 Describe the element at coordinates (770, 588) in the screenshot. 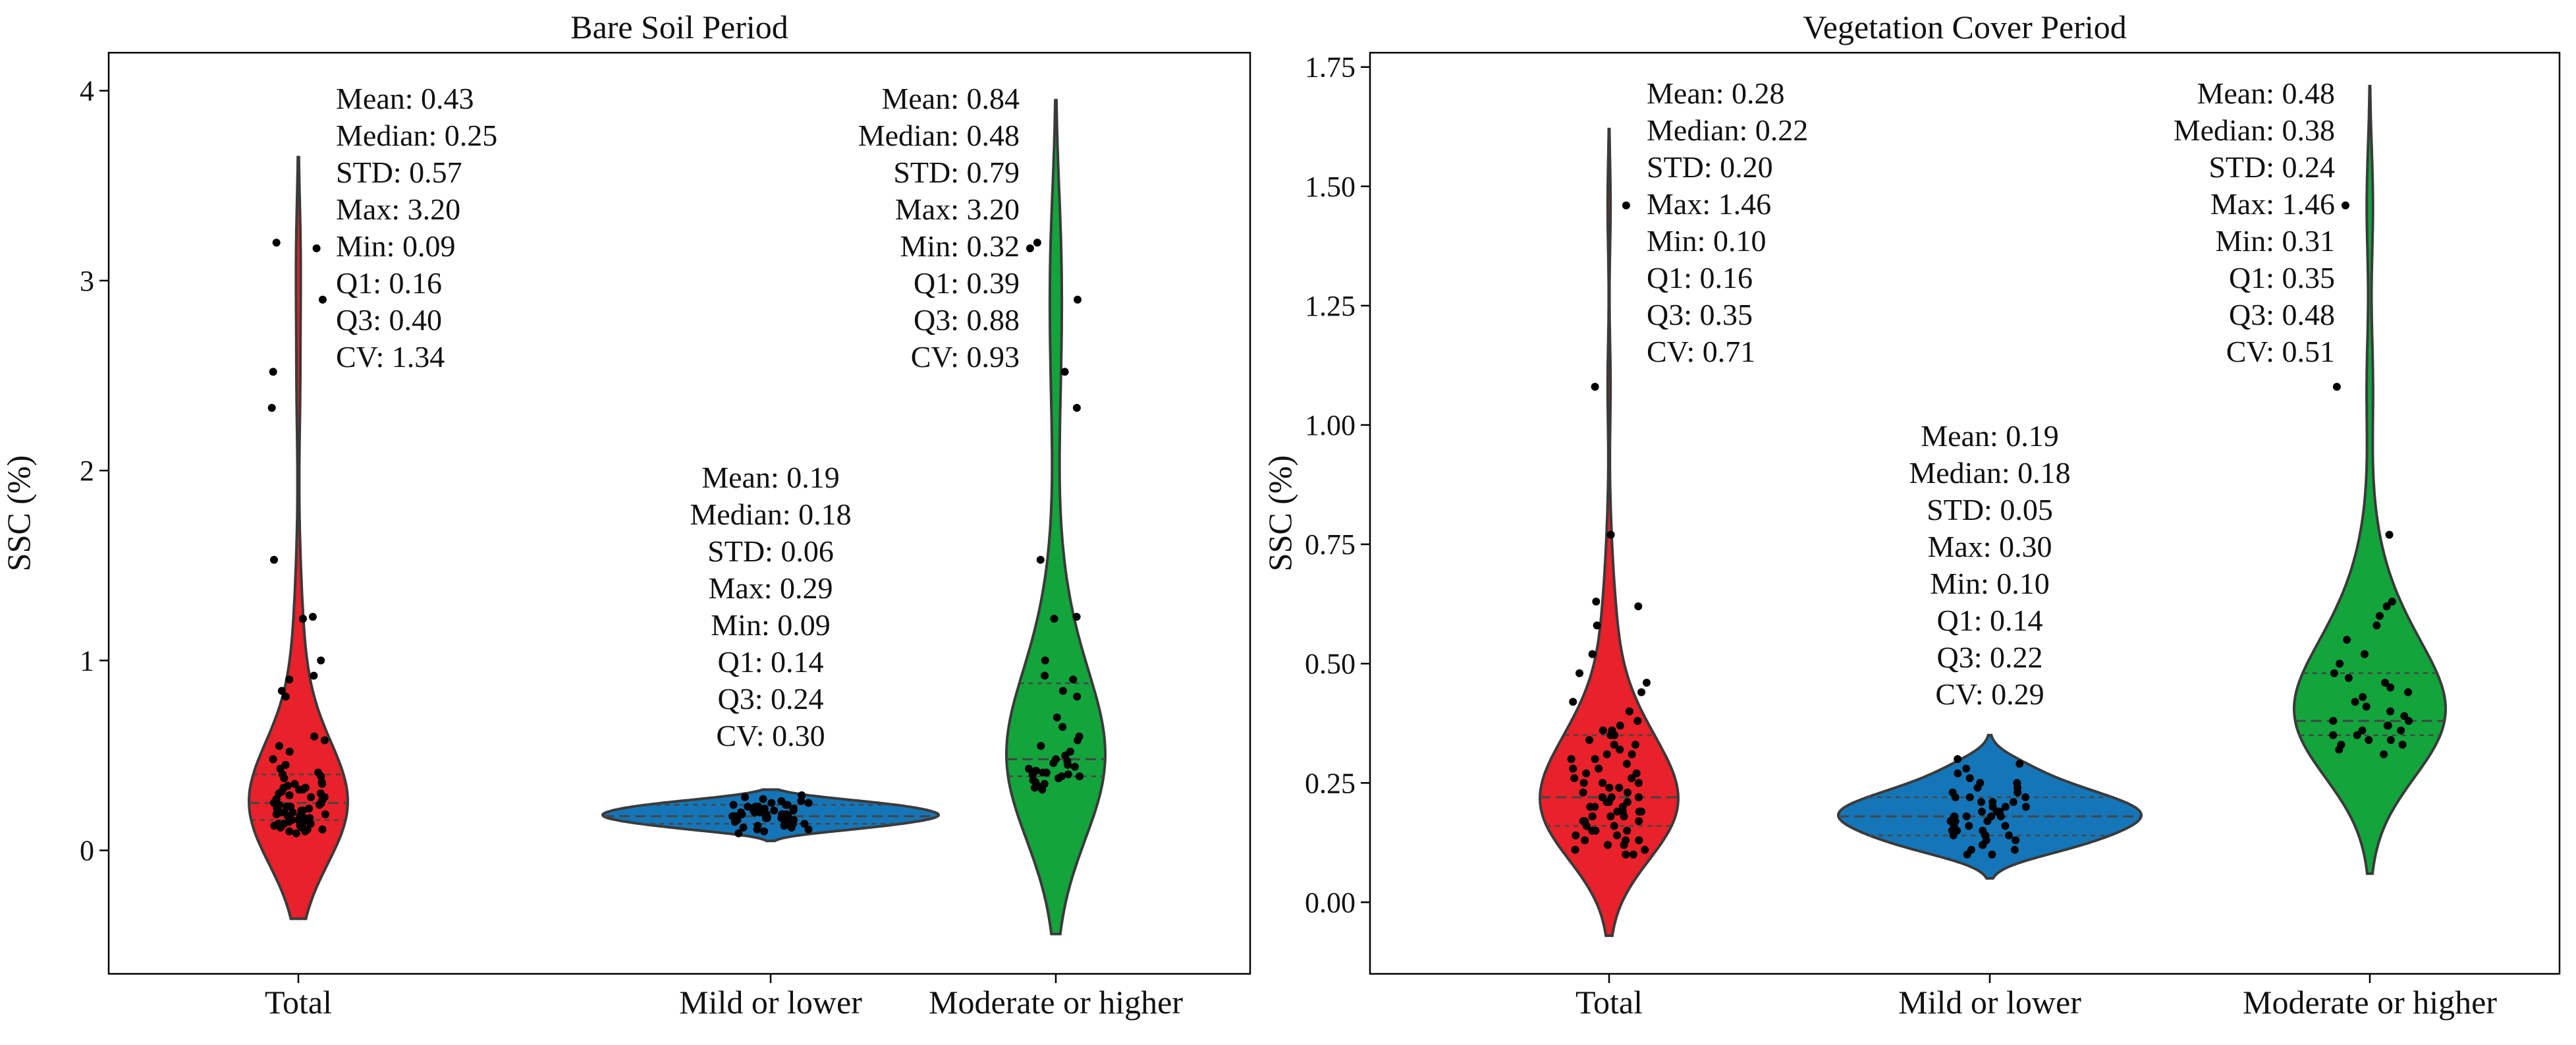

I see `stat-label: Max: 0.29` at that location.